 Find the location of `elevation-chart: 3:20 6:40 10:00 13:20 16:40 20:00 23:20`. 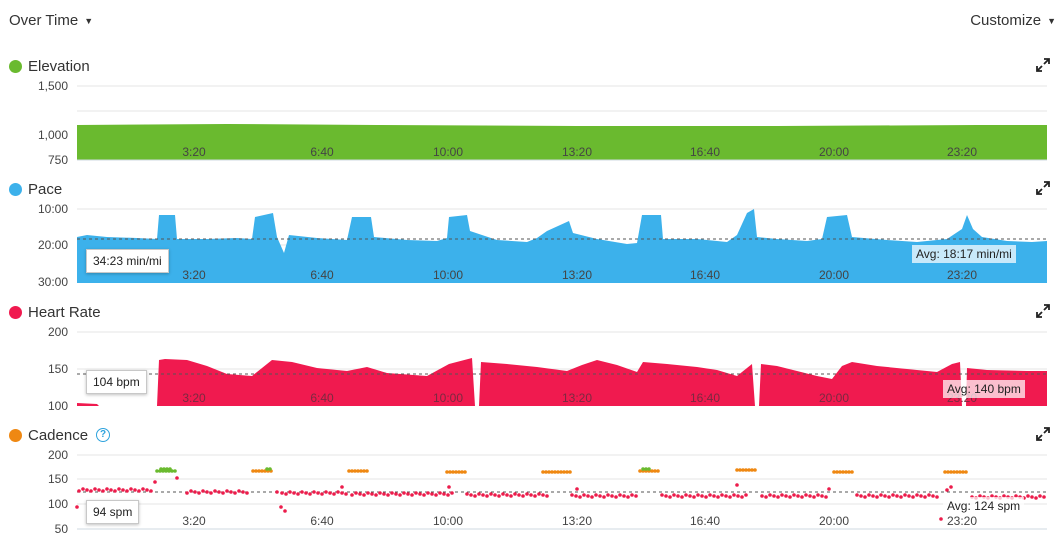

elevation-chart: 3:20 6:40 10:00 13:20 16:40 20:00 23:20 is located at coordinates (562, 119).